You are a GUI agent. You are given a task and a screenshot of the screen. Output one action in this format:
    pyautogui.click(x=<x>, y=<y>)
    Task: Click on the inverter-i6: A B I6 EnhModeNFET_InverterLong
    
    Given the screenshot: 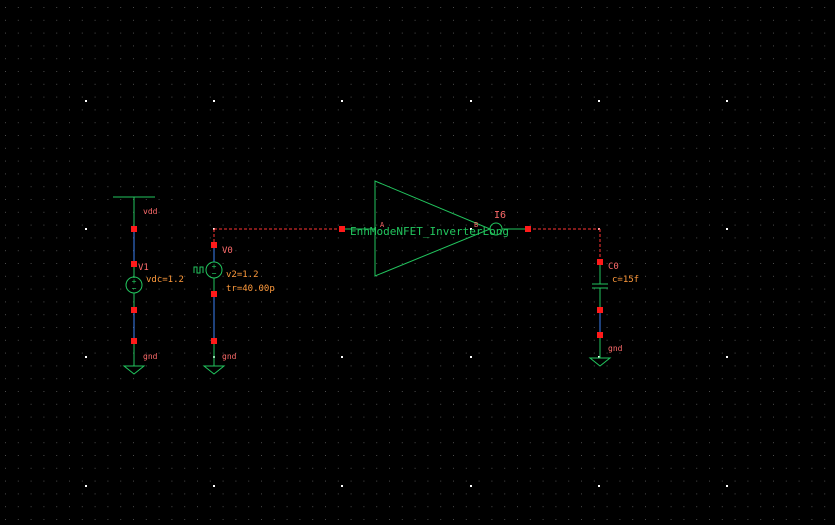 What is the action you would take?
    pyautogui.click(x=435, y=228)
    